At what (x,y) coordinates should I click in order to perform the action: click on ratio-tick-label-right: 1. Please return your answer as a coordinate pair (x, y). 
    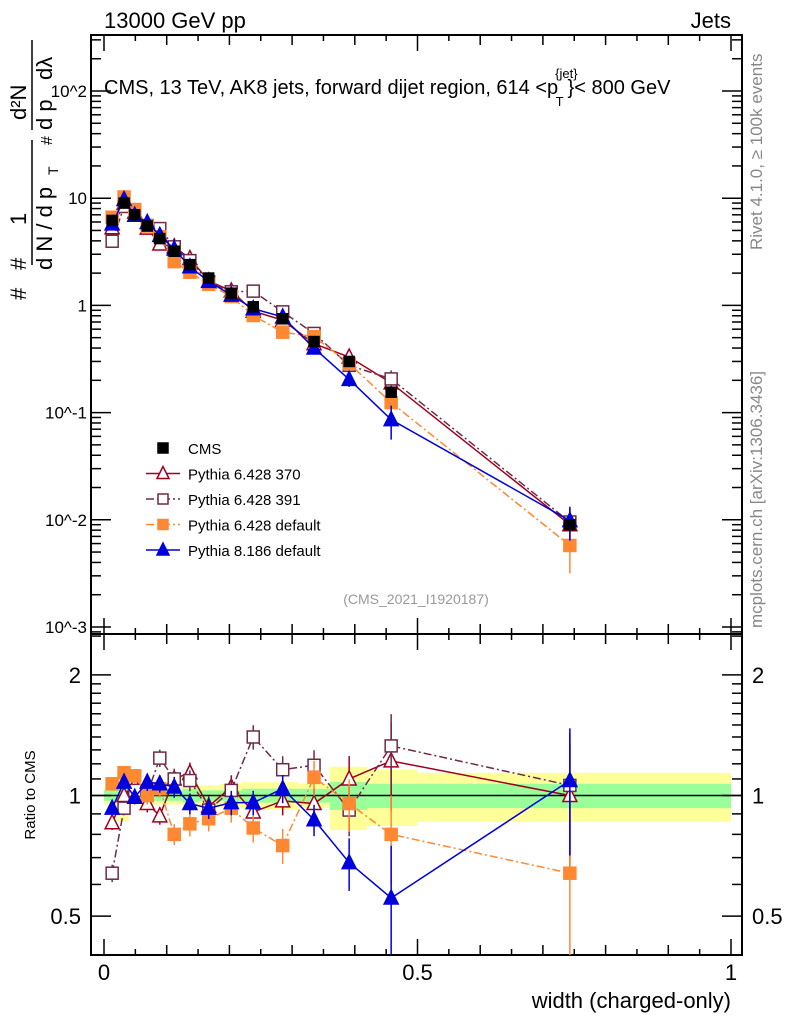
    Looking at the image, I should click on (758, 796).